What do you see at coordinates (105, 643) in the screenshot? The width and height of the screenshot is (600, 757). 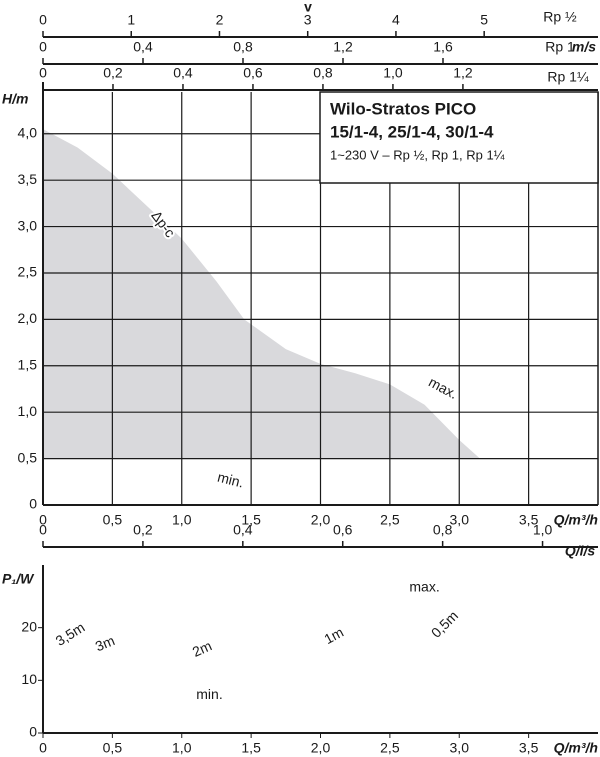 I see `curve-label: 3m` at bounding box center [105, 643].